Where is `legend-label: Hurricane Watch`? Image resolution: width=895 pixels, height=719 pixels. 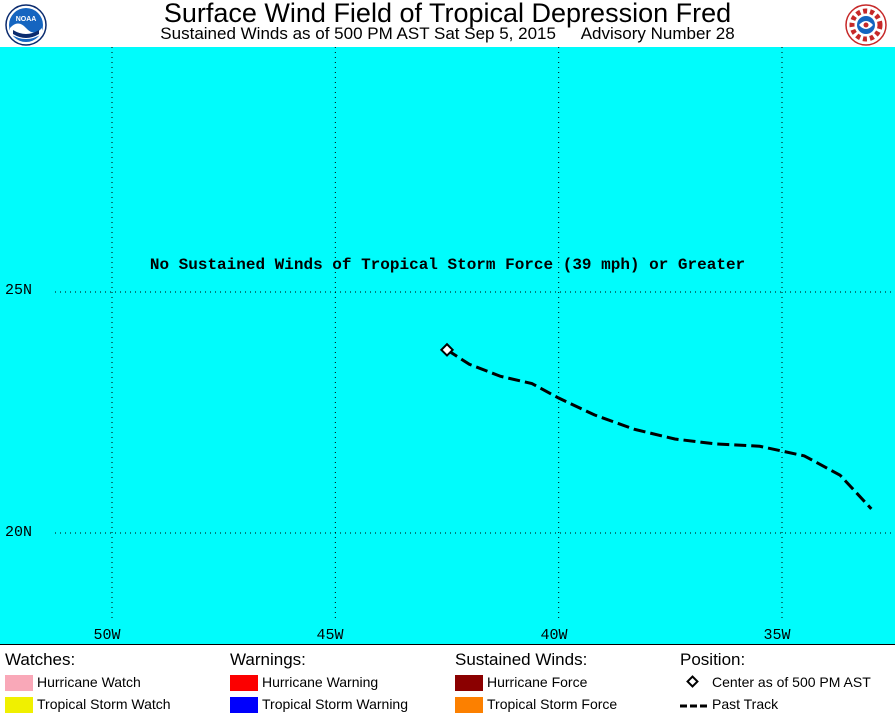 legend-label: Hurricane Watch is located at coordinates (89, 682).